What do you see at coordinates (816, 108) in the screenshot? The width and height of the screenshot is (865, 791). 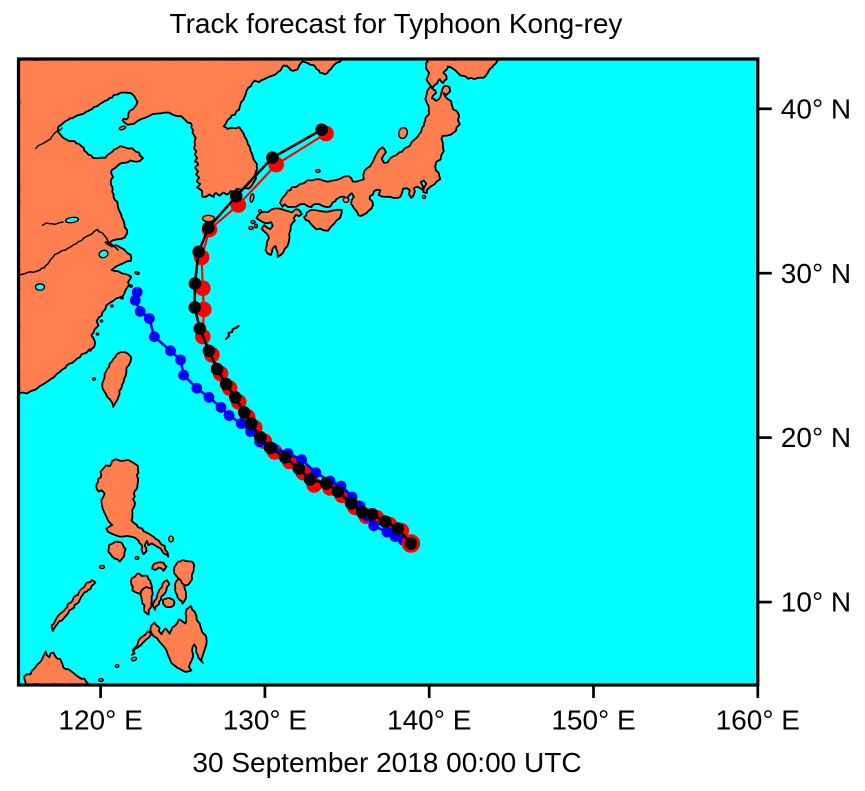 I see `svg-text: 40° N` at bounding box center [816, 108].